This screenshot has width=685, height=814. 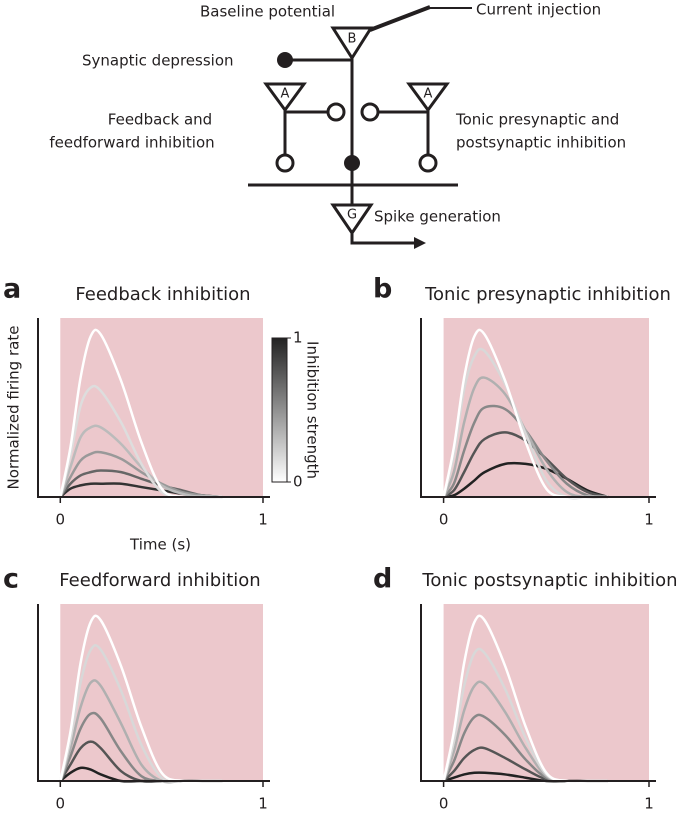 I want to click on diagram-label: Synaptic depression, so click(x=158, y=61).